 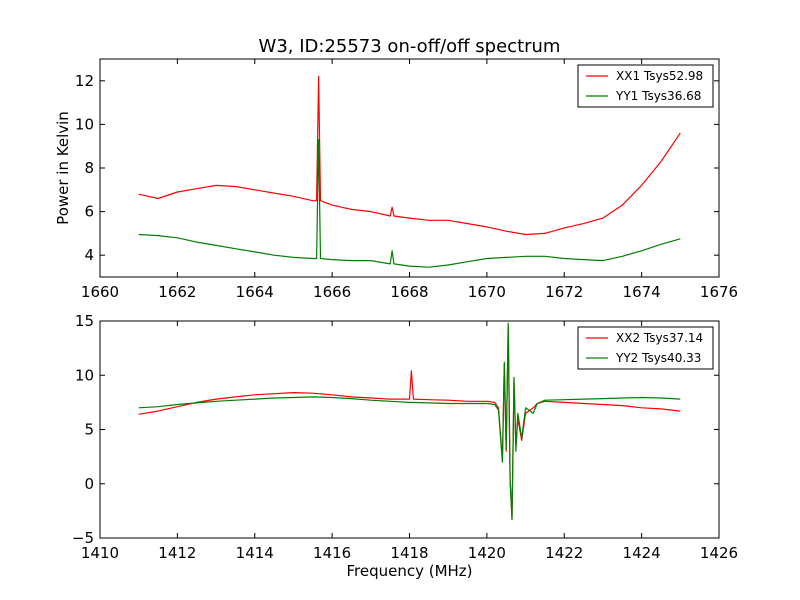 I want to click on y-tick-label: −5, so click(x=83, y=538).